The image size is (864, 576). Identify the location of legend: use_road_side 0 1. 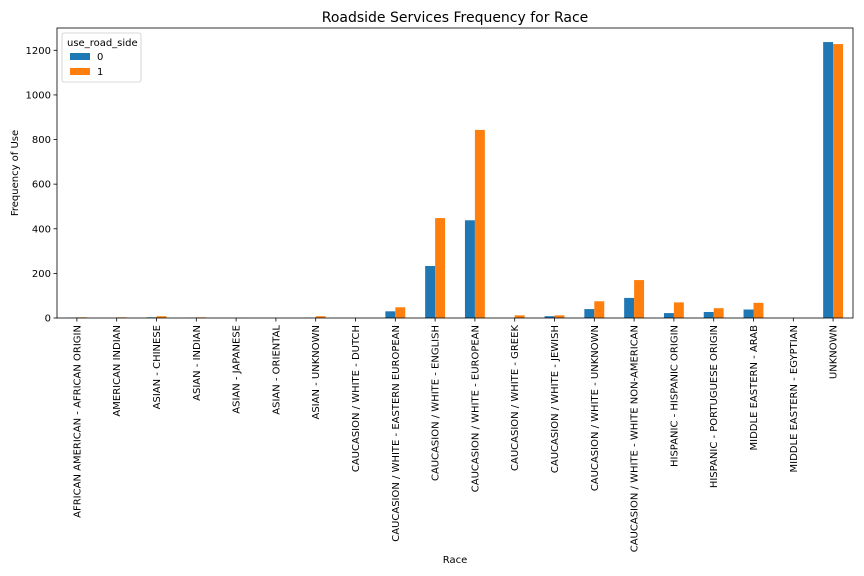
(101, 57).